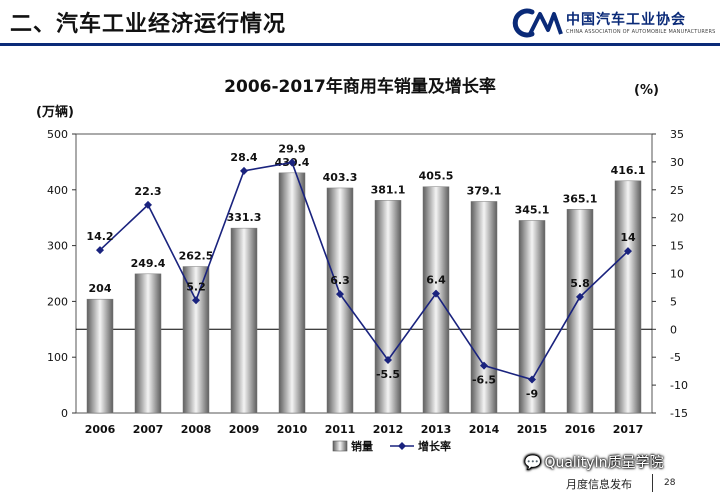 Image resolution: width=720 pixels, height=498 pixels. I want to click on right-tick-label: 15, so click(677, 246).